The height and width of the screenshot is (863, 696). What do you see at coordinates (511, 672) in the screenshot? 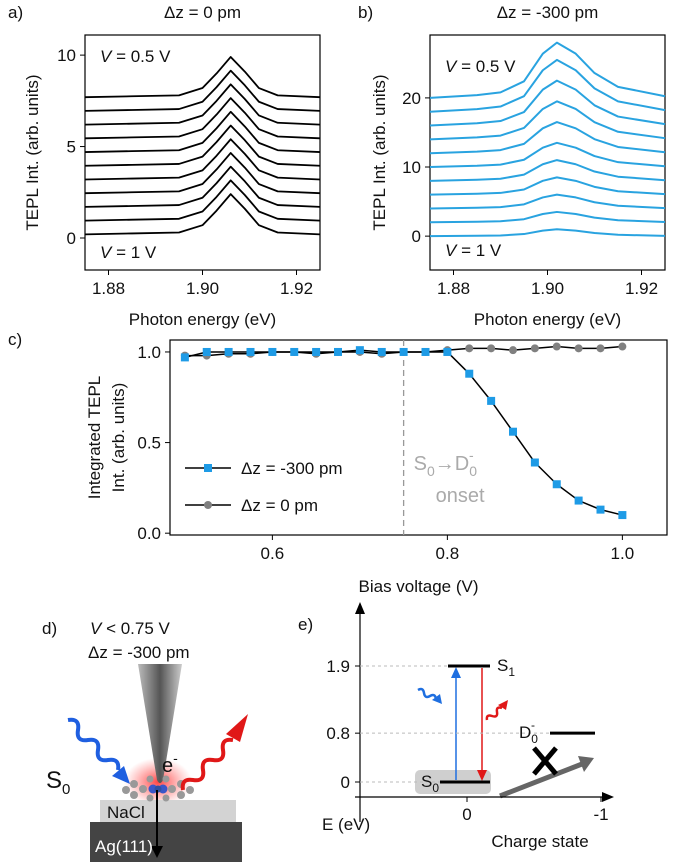
I see `text-part: 1` at bounding box center [511, 672].